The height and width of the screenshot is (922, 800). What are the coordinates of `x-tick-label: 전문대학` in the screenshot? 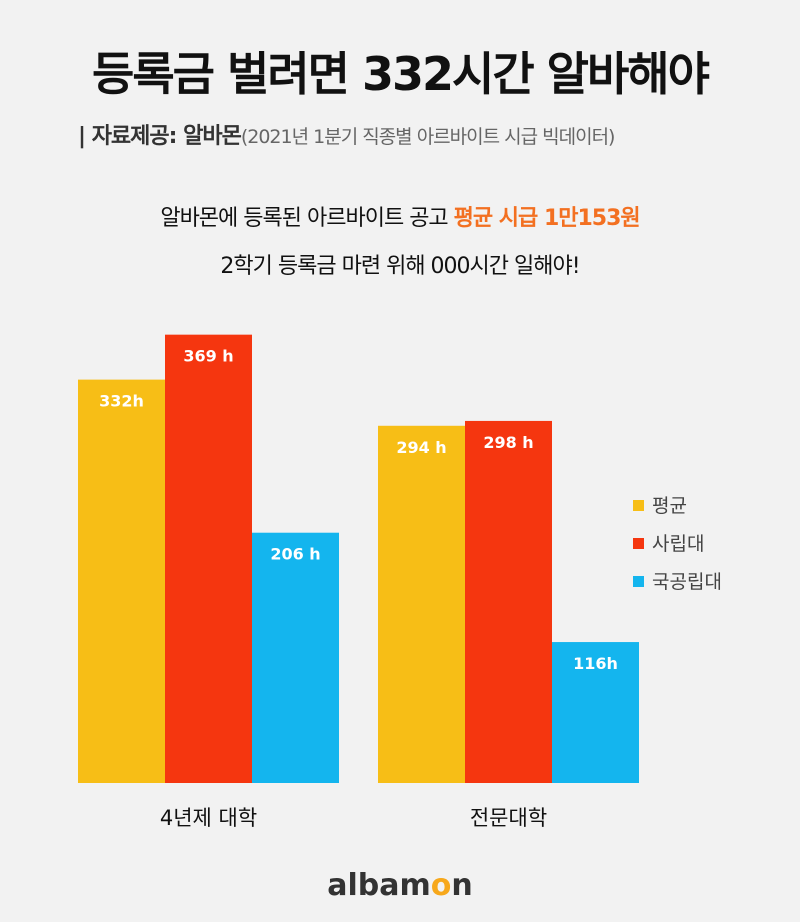 It's located at (508, 818).